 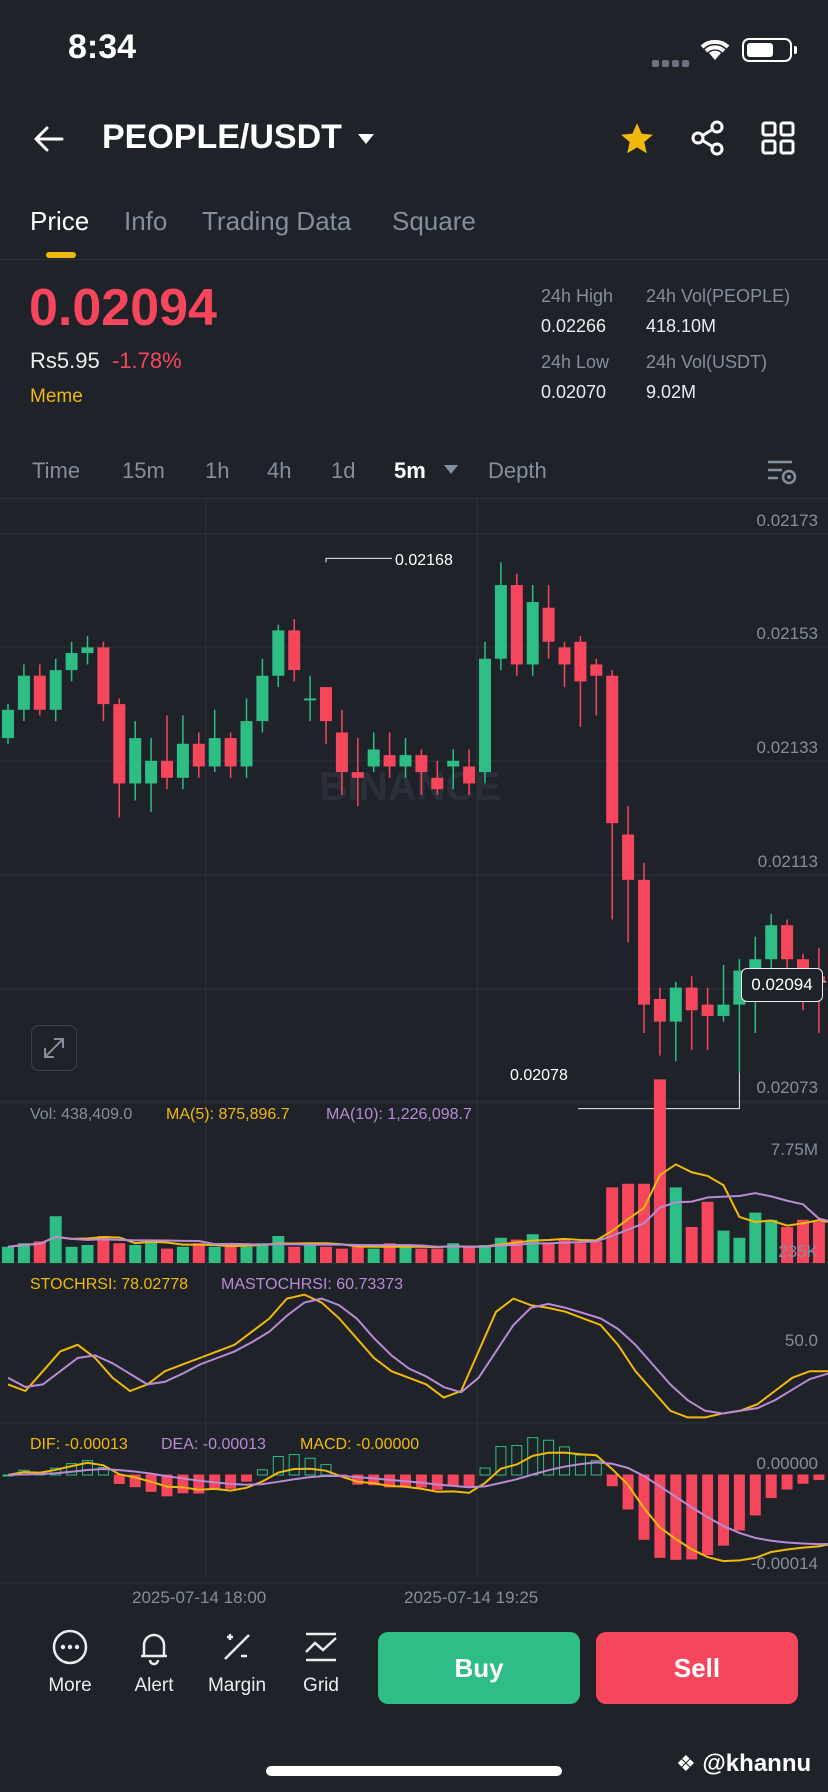 I want to click on stochrsi-k-line, so click(x=417, y=1356).